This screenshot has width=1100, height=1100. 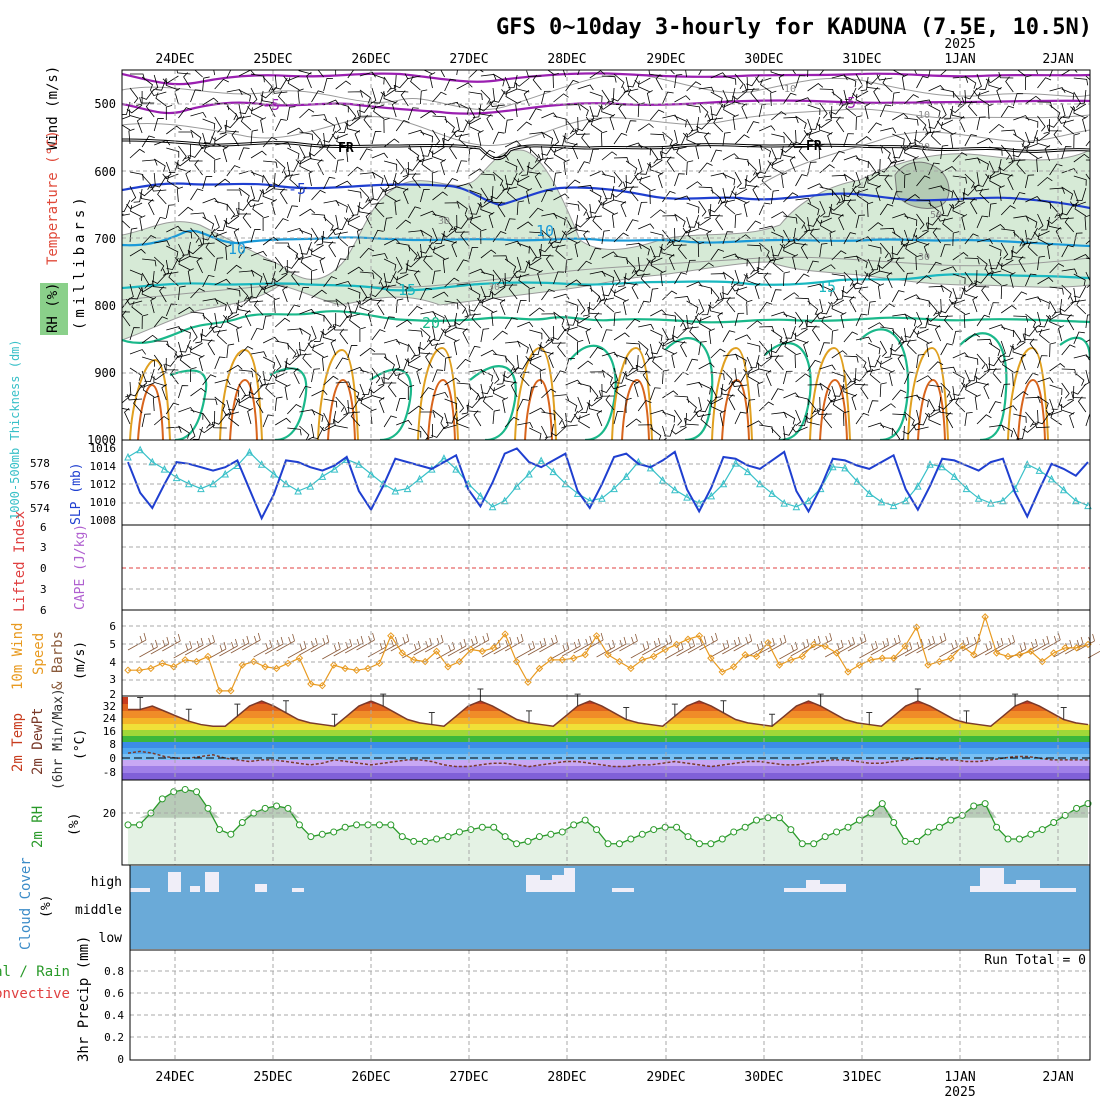 I want to click on minmax-marker, so click(x=723, y=706).